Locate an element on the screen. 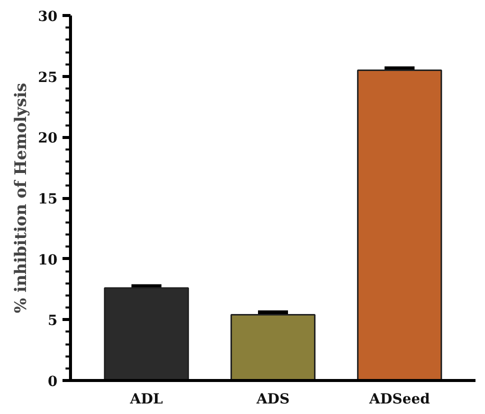  y-axis-title: % inhibition of Hemolysis is located at coordinates (20, 198).